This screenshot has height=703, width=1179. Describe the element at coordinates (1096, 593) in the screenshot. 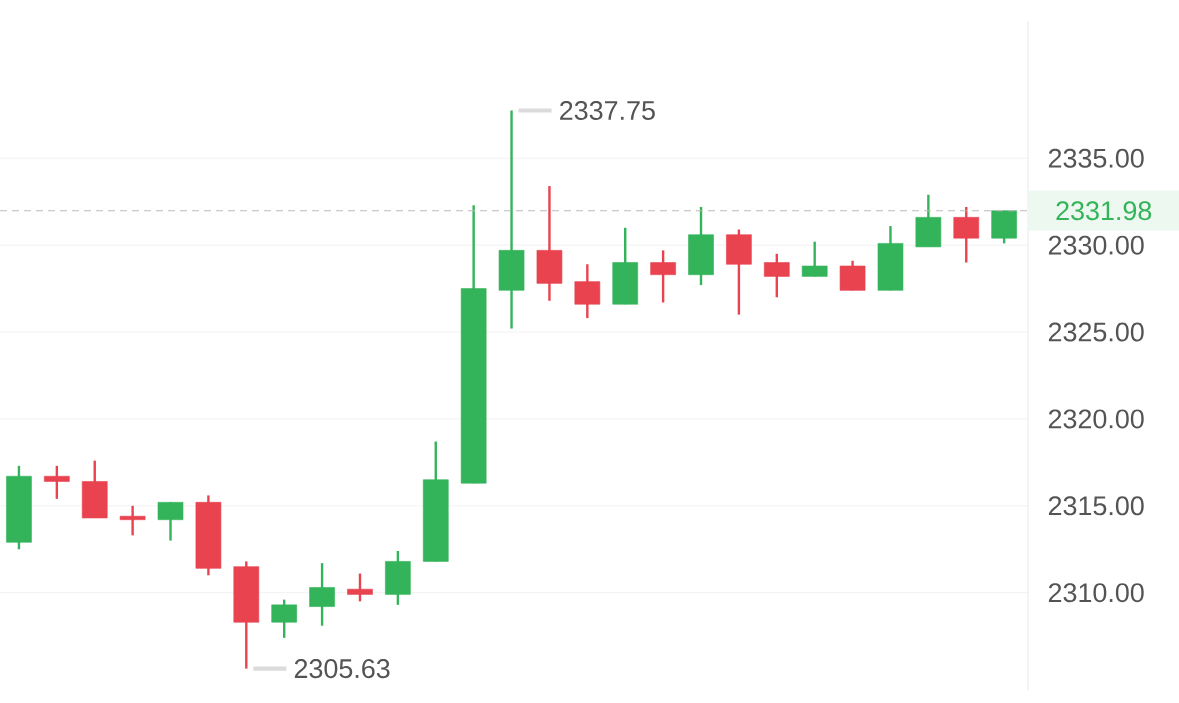

I see `y-tick-label: 2310.00` at that location.